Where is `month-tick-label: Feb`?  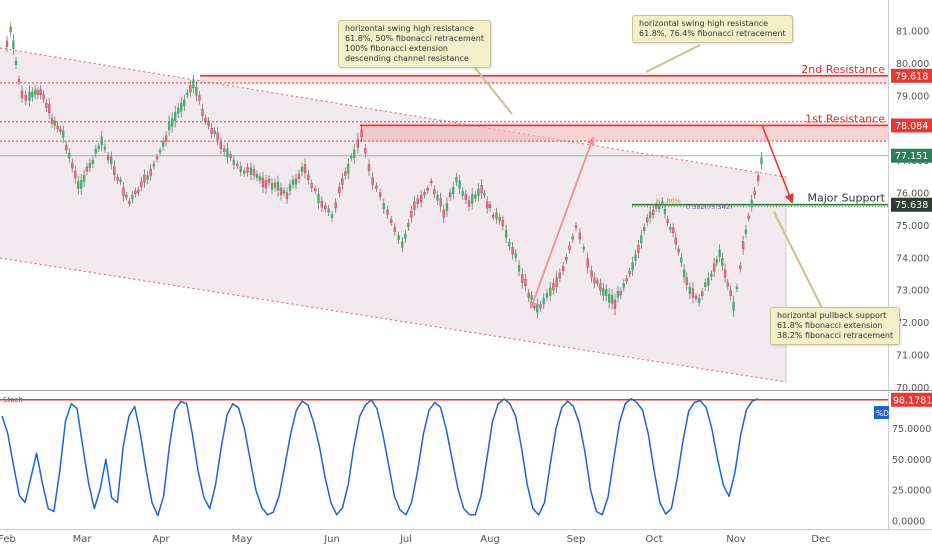
month-tick-label: Feb is located at coordinates (8, 539).